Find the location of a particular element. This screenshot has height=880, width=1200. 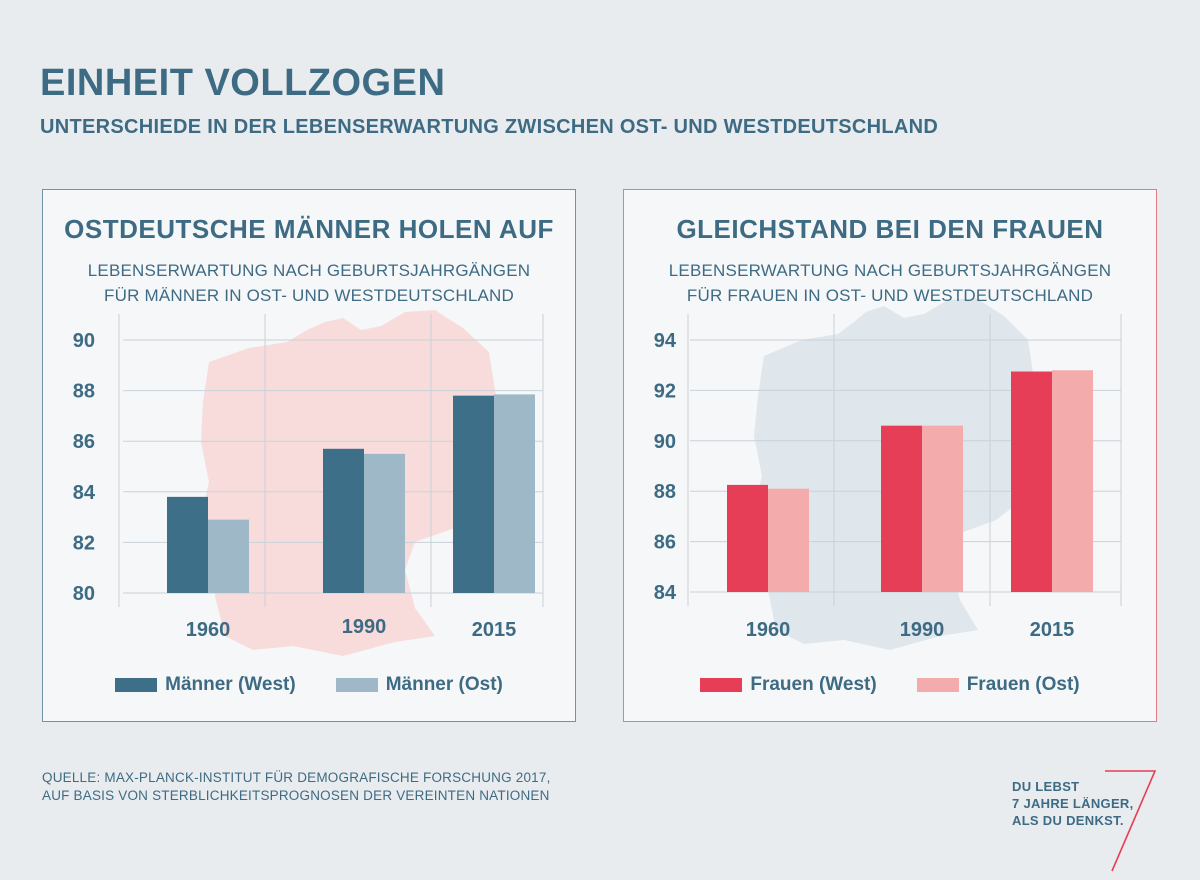

slogan-line-2: 7 JAHRE LÄNGER, is located at coordinates (1073, 803).